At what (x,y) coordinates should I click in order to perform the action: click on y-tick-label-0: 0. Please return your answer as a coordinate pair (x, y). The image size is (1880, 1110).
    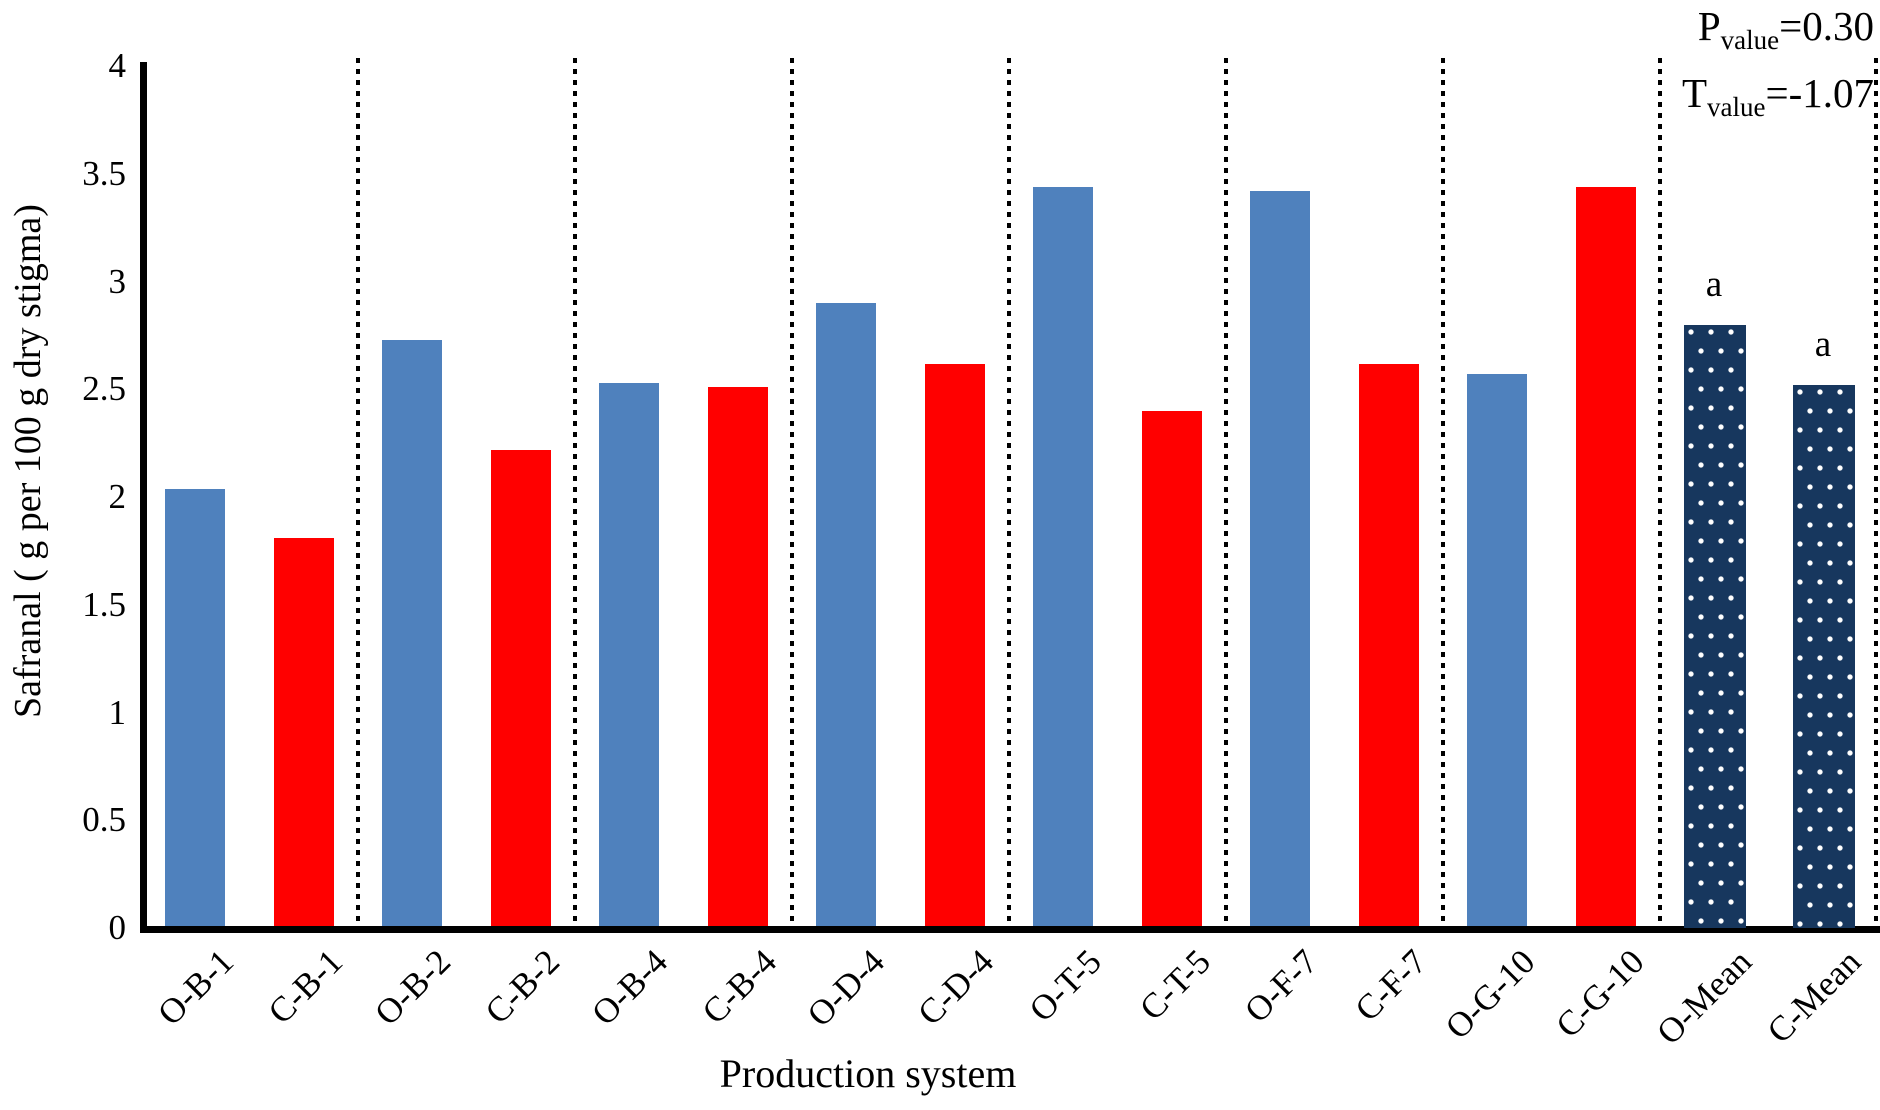
    Looking at the image, I should click on (117, 928).